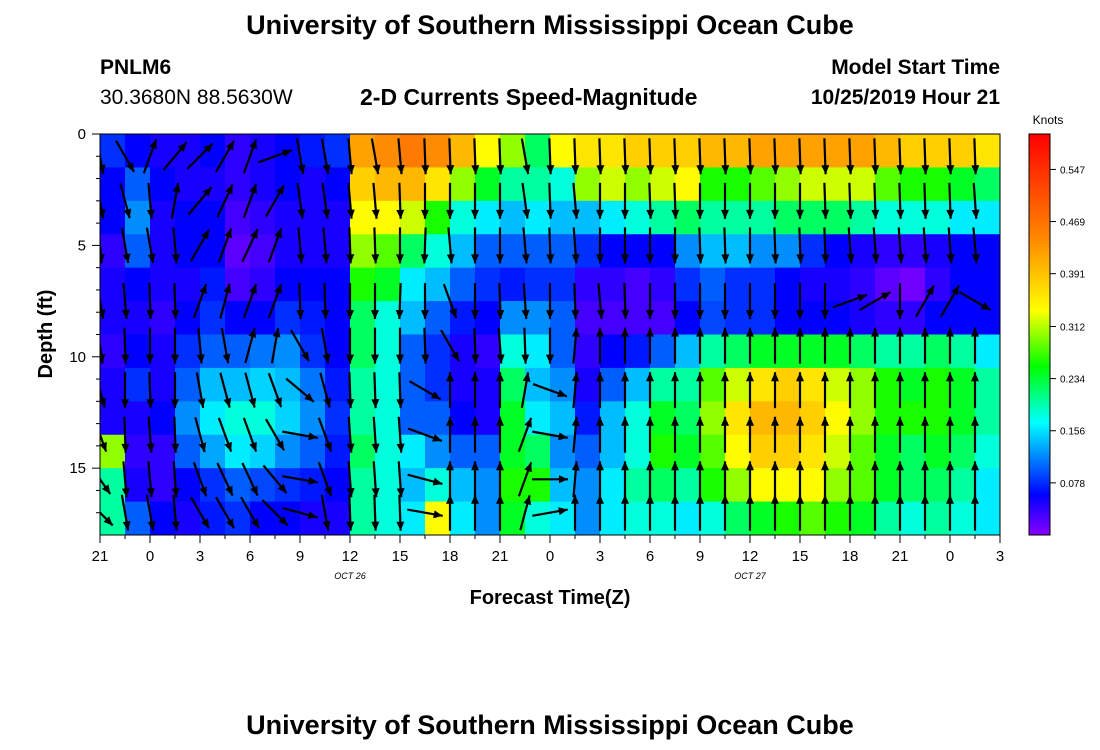 This screenshot has width=1100, height=750. What do you see at coordinates (900, 556) in the screenshot?
I see `x-tick-label: 21` at bounding box center [900, 556].